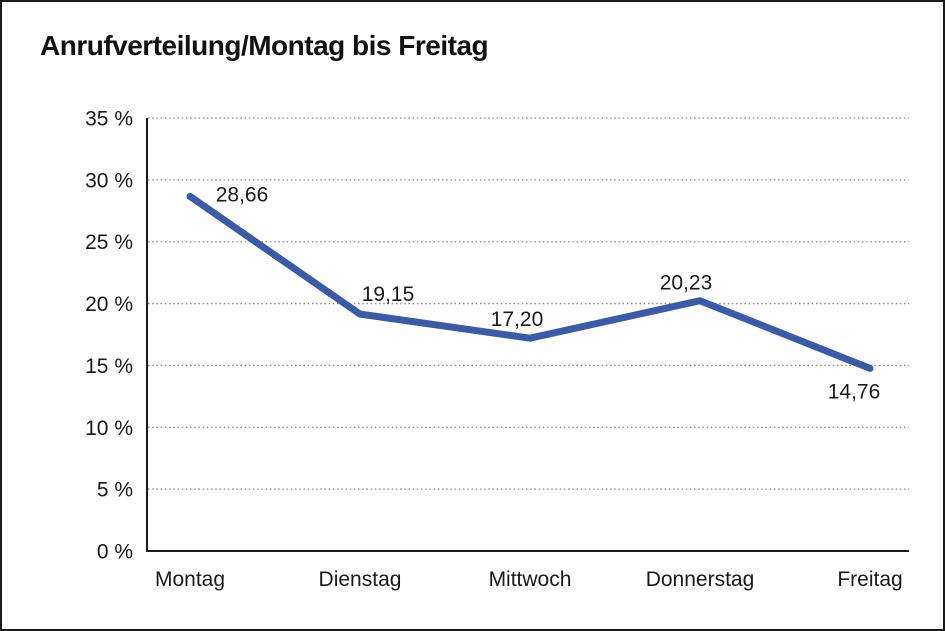 Image resolution: width=945 pixels, height=631 pixels. Describe the element at coordinates (109, 119) in the screenshot. I see `y-tick-label: 35 %` at that location.